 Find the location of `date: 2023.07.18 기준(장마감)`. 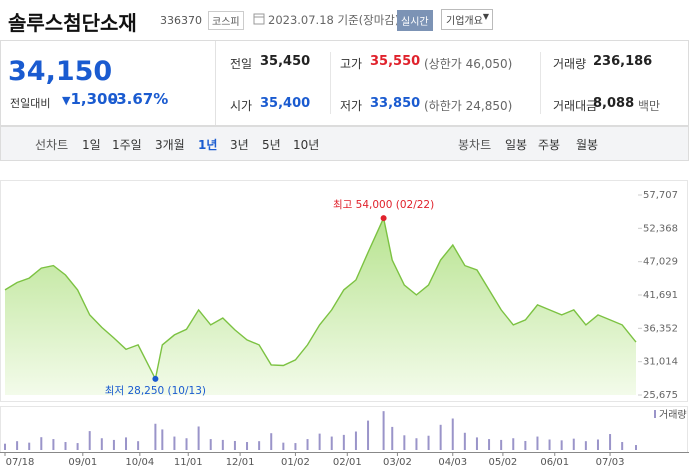

date: 2023.07.18 기준(장마감) is located at coordinates (334, 20).